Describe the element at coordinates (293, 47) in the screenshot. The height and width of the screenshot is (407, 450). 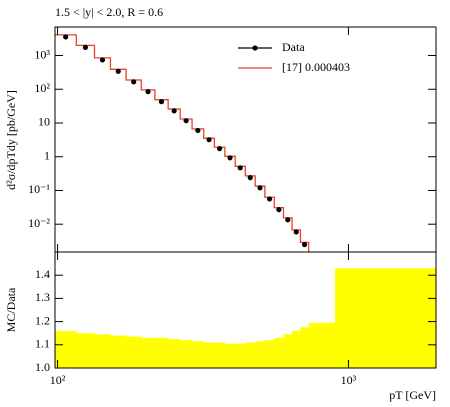
I see `legend-label: Data` at that location.